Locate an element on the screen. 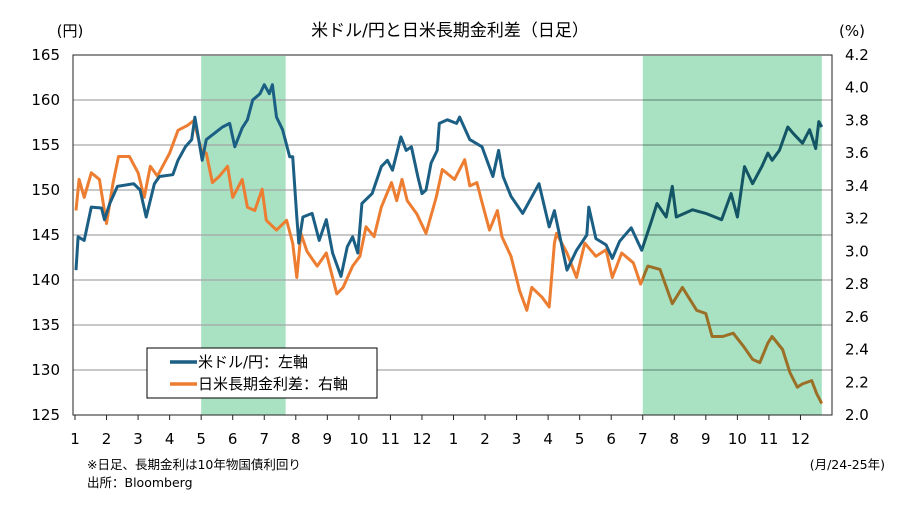 The image size is (908, 517). left-tick-label: 155 is located at coordinates (45, 145).